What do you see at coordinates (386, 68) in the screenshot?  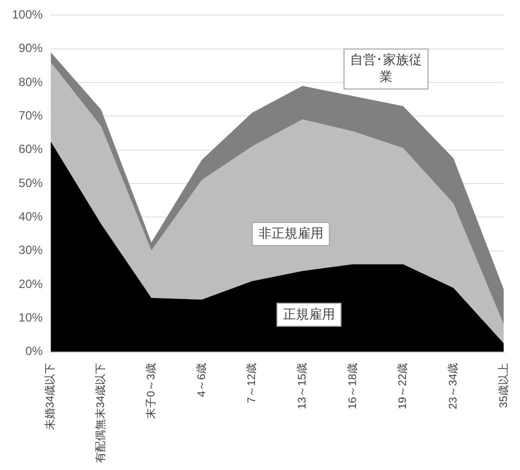 I see `series-label: 自営･家族従業` at bounding box center [386, 68].